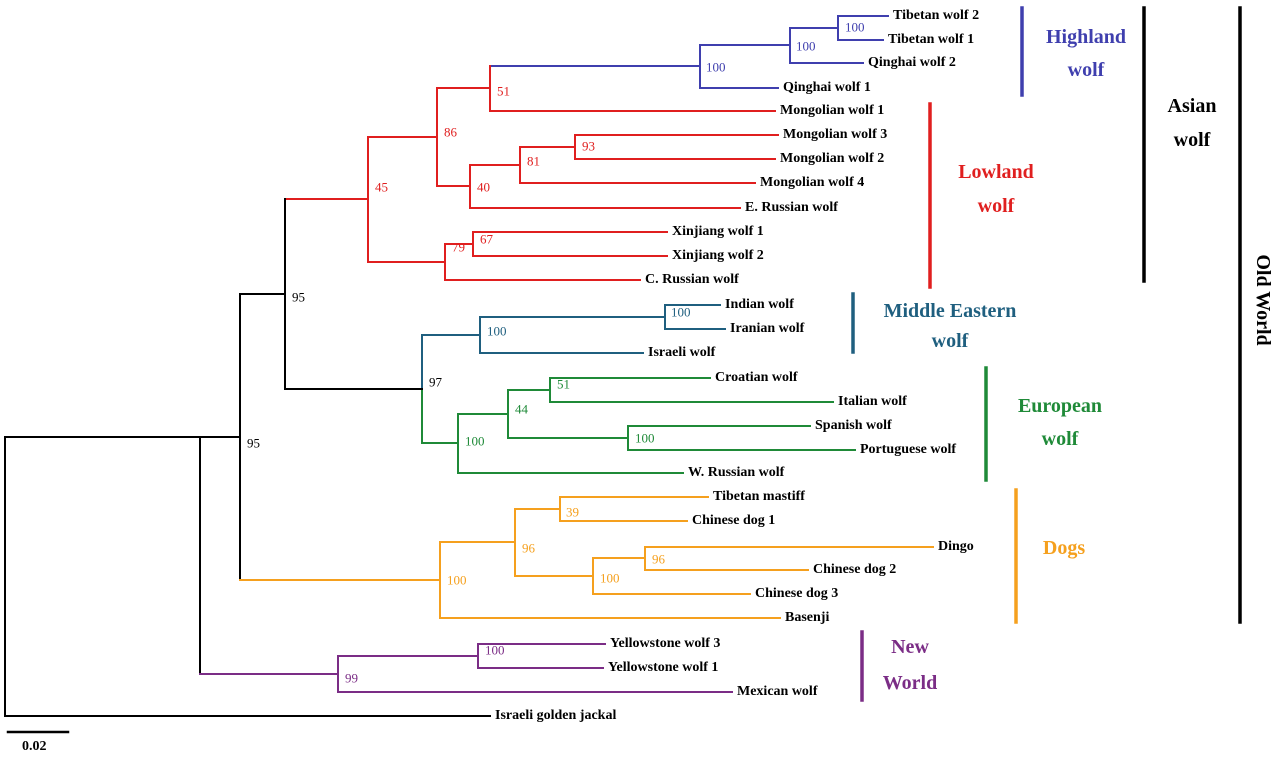 Image resolution: width=1280 pixels, height=760 pixels. I want to click on taxon-label-c-russian-wolf: C. Russian wolf, so click(692, 279).